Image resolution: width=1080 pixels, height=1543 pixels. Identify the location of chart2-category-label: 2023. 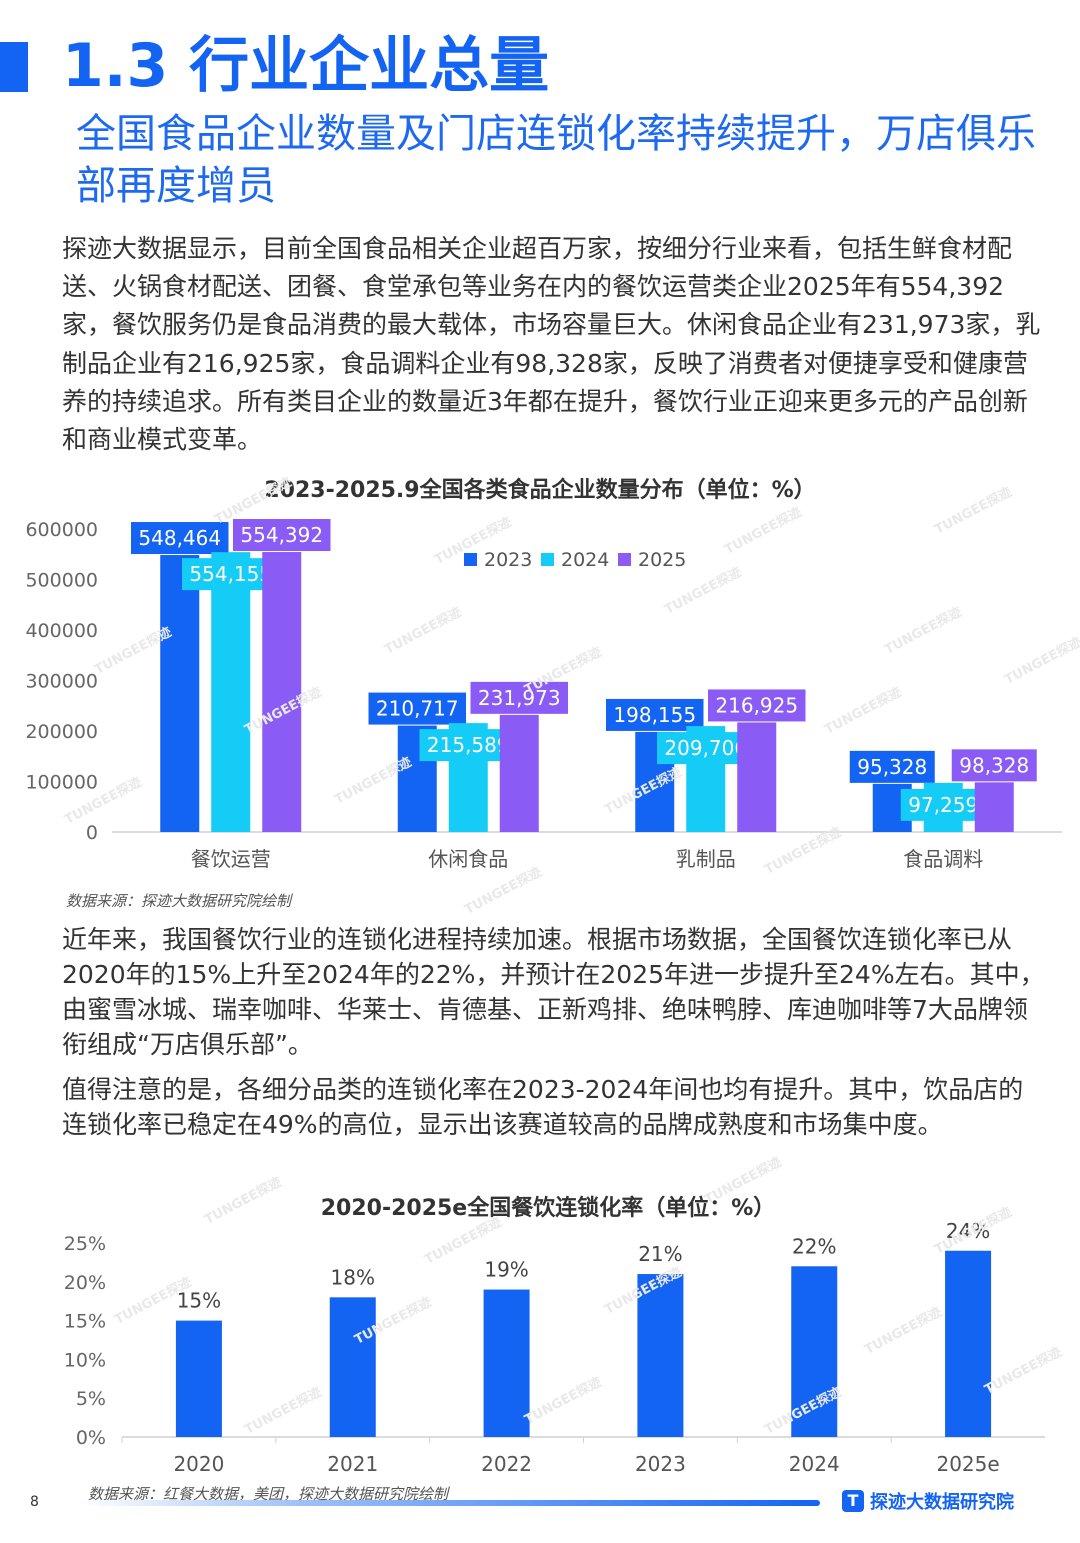
(660, 1464).